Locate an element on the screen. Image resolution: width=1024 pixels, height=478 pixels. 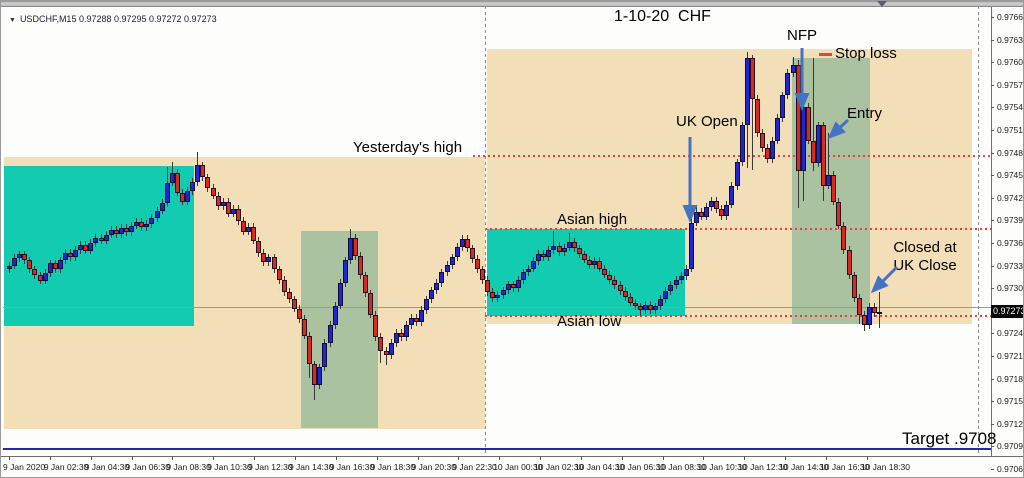
time-axis-label: 9 Jan 2020 is located at coordinates (24, 467).